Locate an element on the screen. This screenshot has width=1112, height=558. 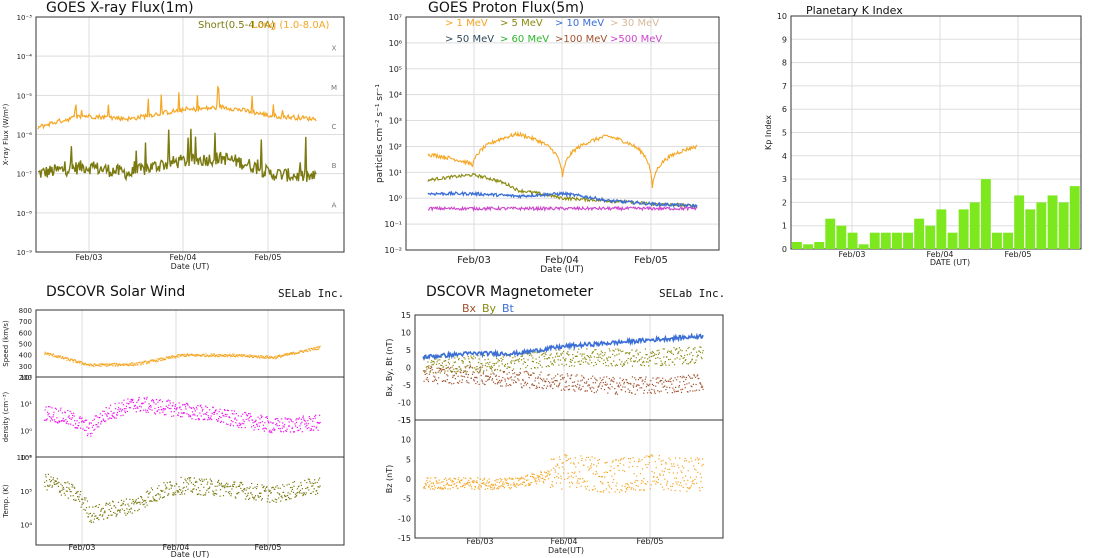
kp-ytick-label: 7 is located at coordinates (784, 86).